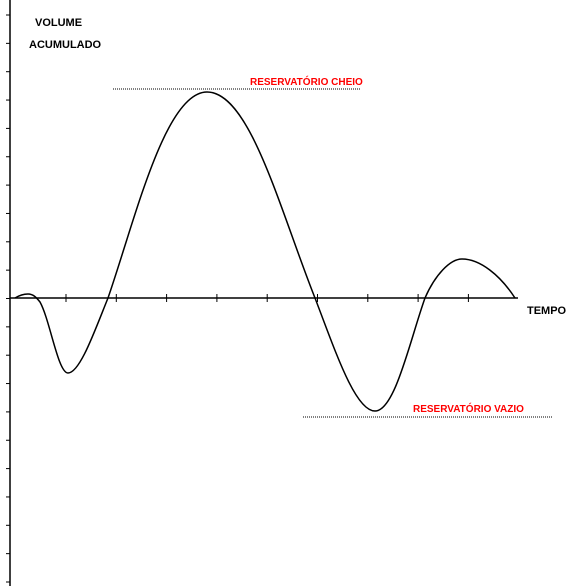  Describe the element at coordinates (58, 23) in the screenshot. I see `y-axis-label: VOLUME` at that location.